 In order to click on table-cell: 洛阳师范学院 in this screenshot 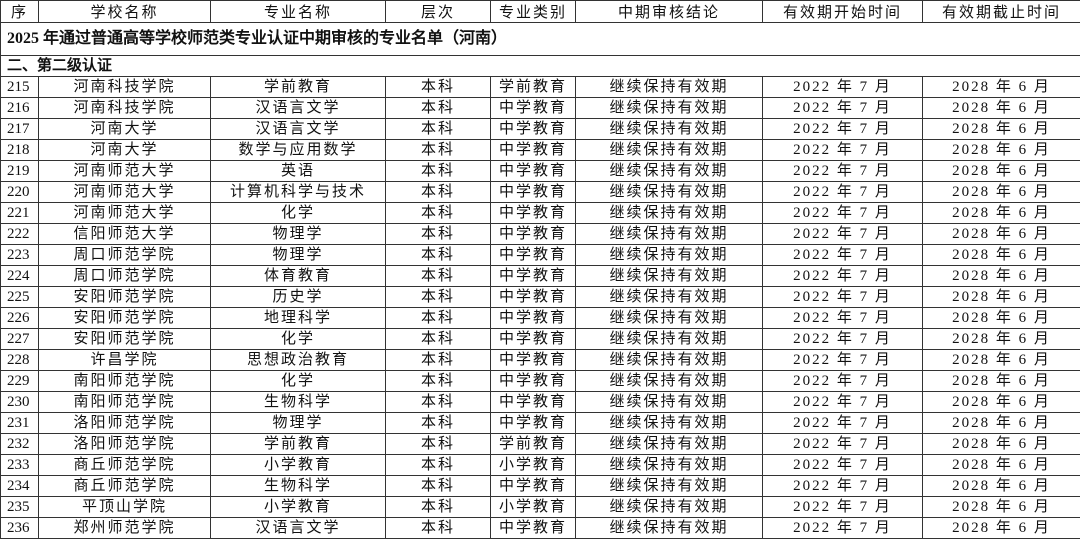, I will do `click(124, 423)`.